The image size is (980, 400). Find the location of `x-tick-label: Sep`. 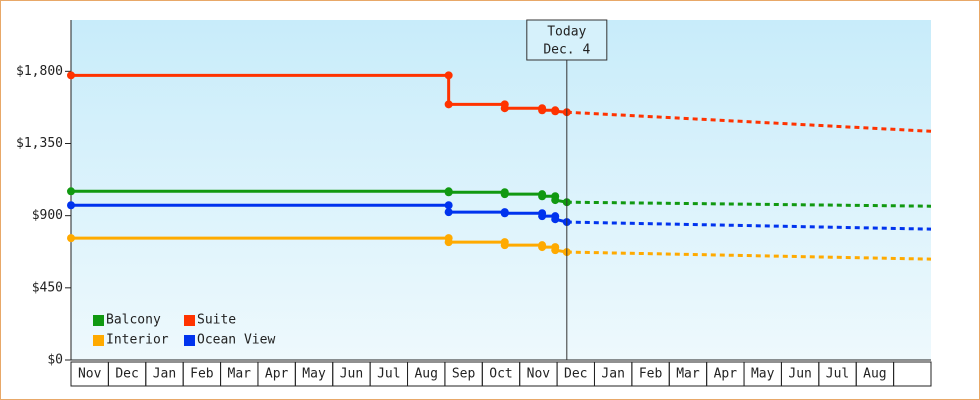

x-tick-label: Sep is located at coordinates (464, 374).